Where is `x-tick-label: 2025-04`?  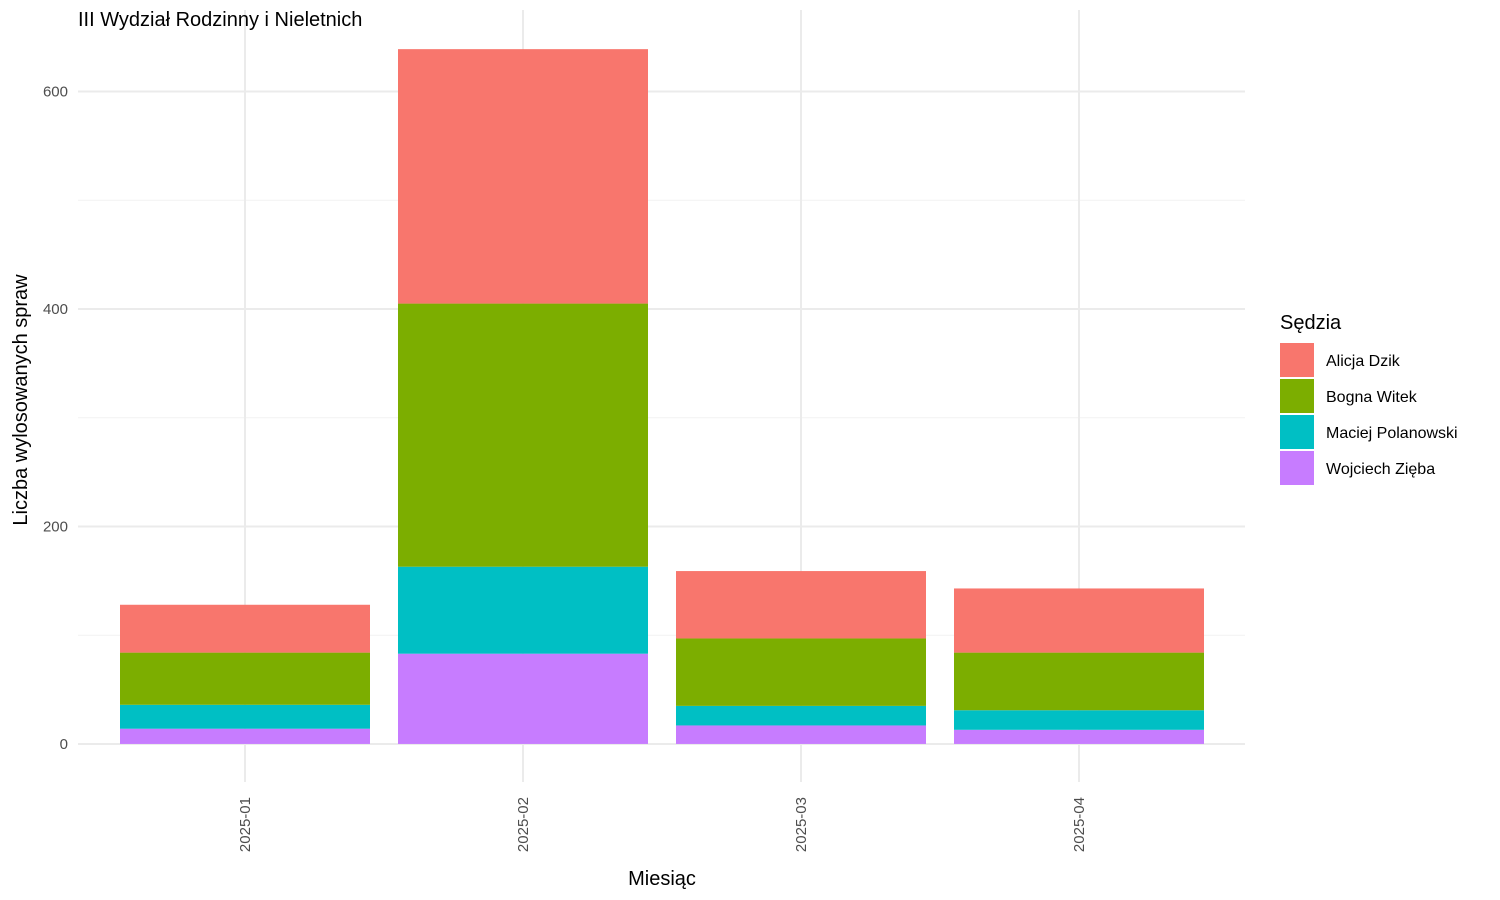 x-tick-label: 2025-04 is located at coordinates (1079, 824).